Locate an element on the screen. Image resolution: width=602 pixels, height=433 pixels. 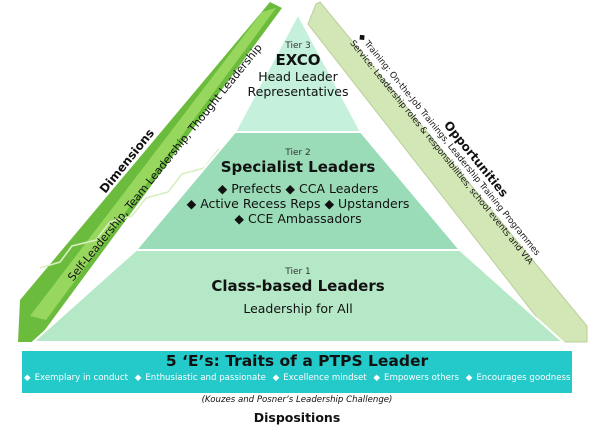
tier3-label: Tier 3 is located at coordinates (298, 46).